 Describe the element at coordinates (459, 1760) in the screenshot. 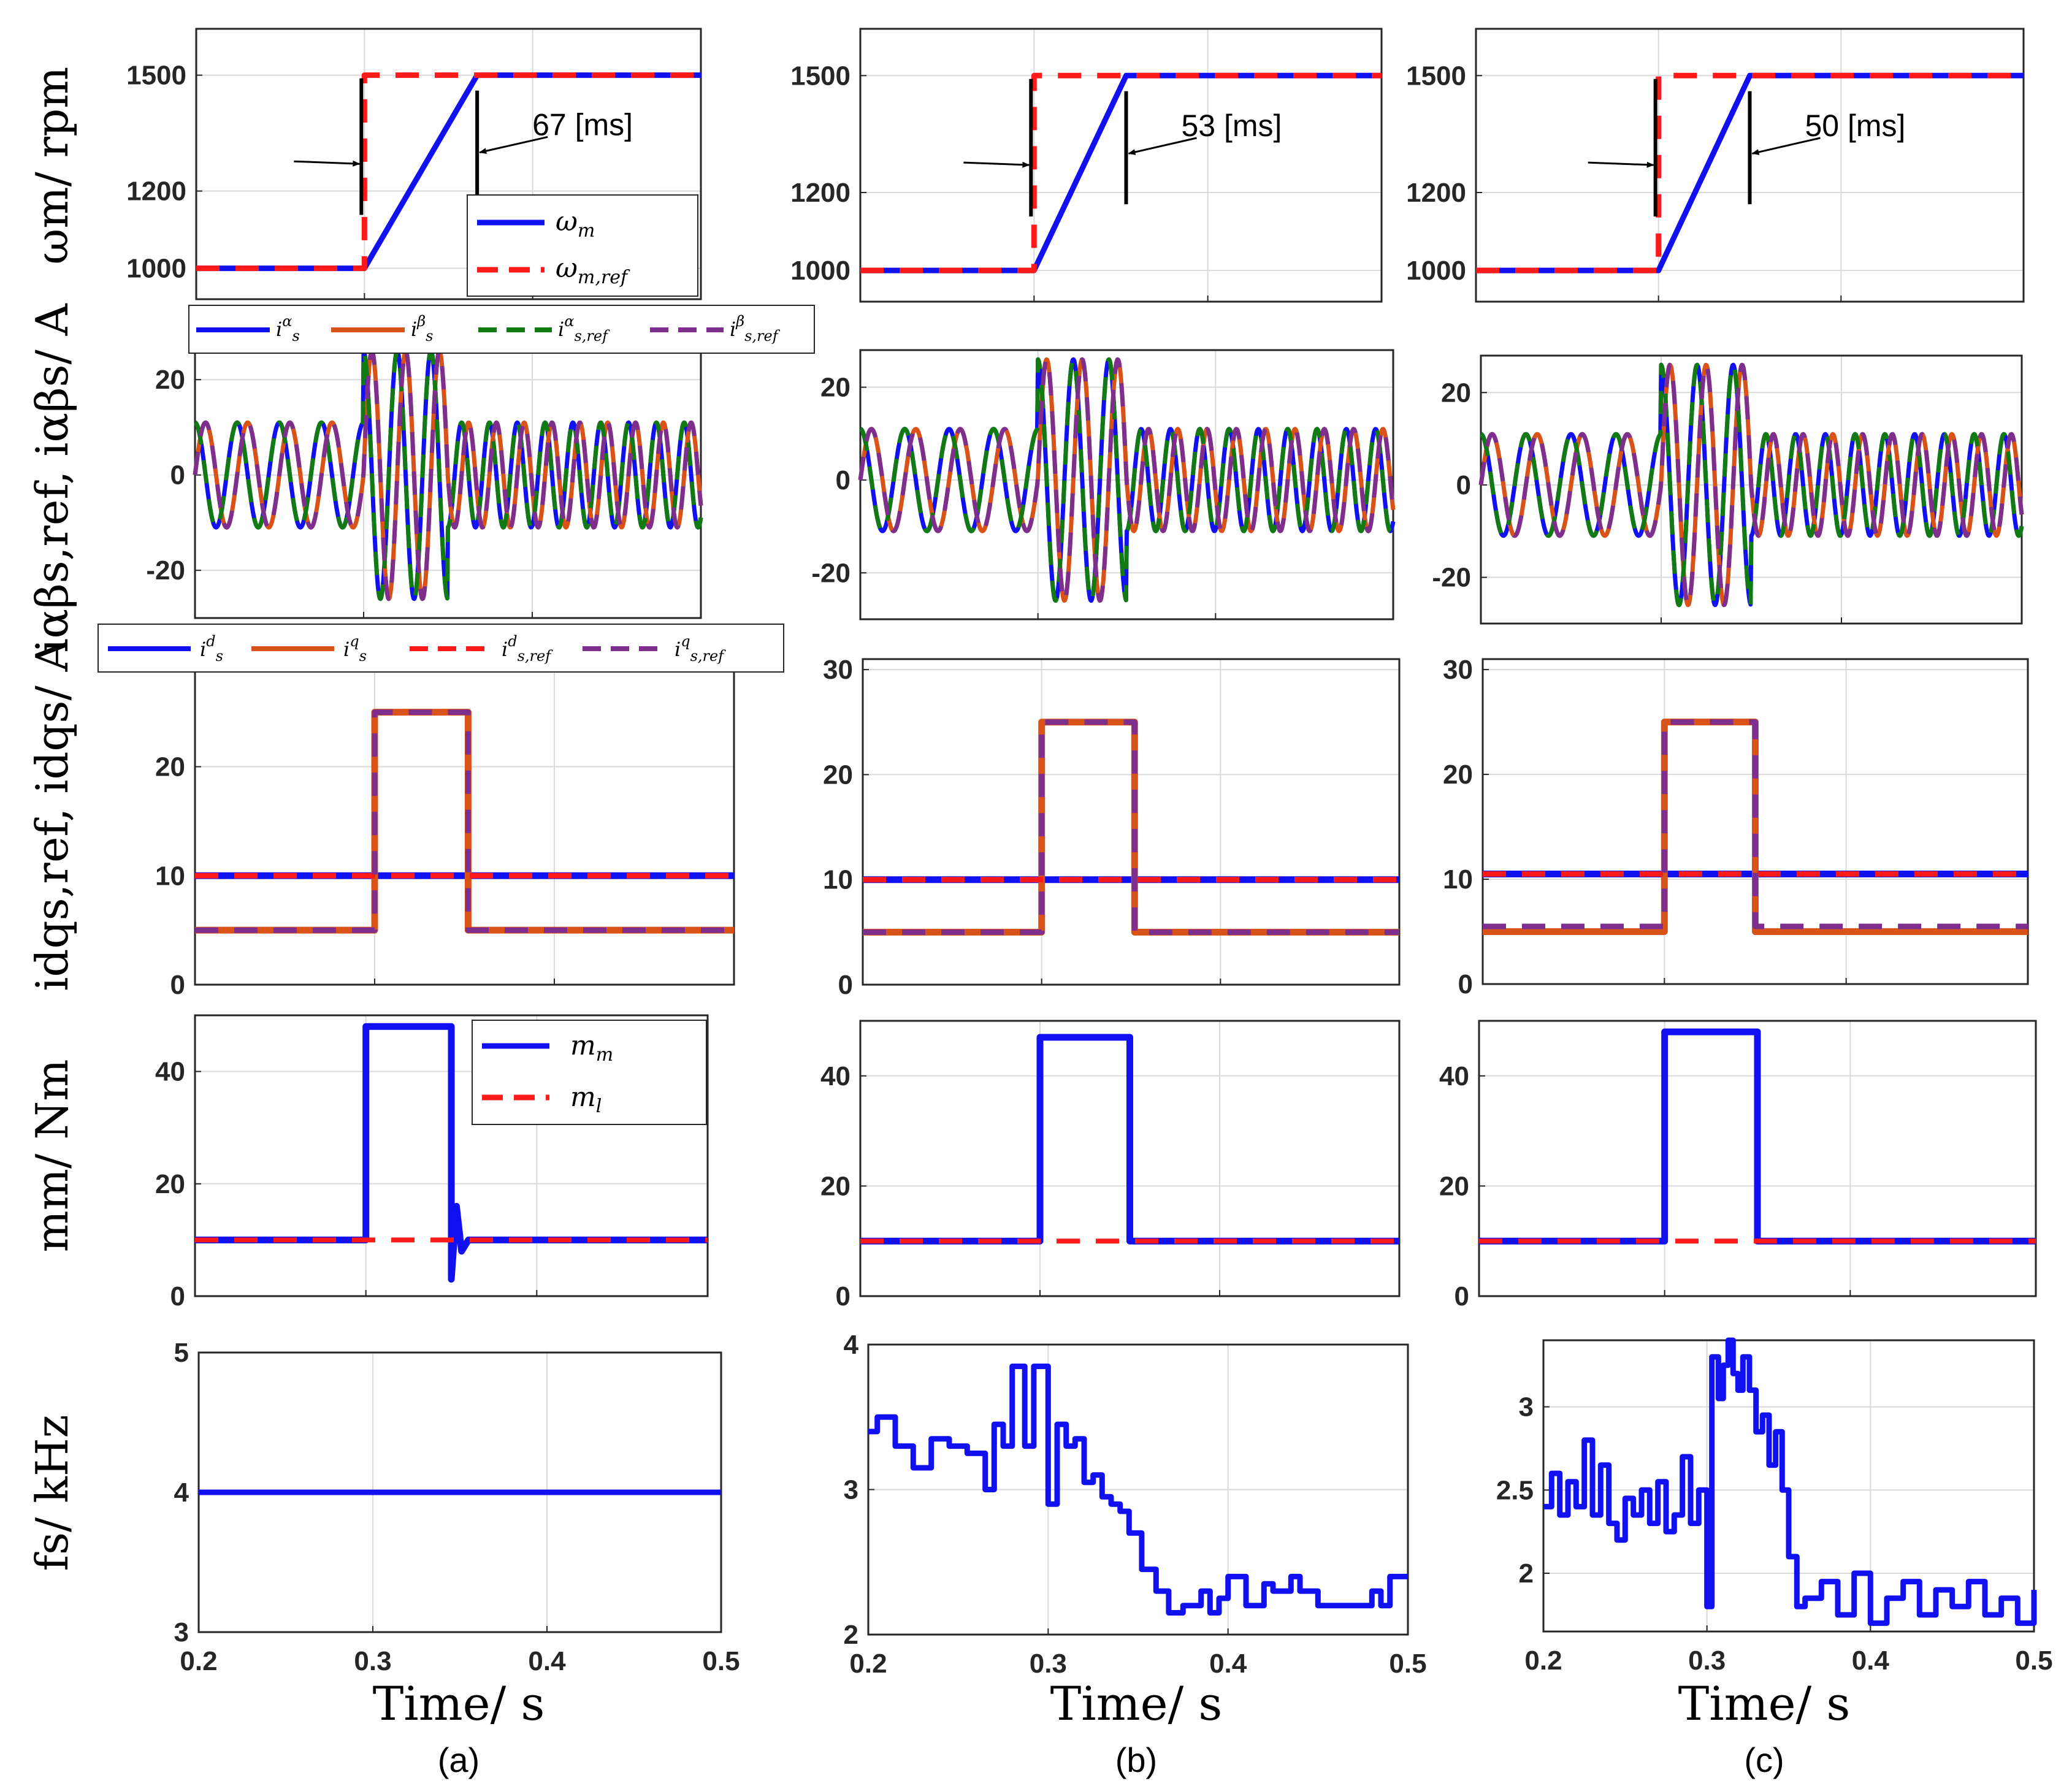

I see `subfigure-label: (a)` at that location.